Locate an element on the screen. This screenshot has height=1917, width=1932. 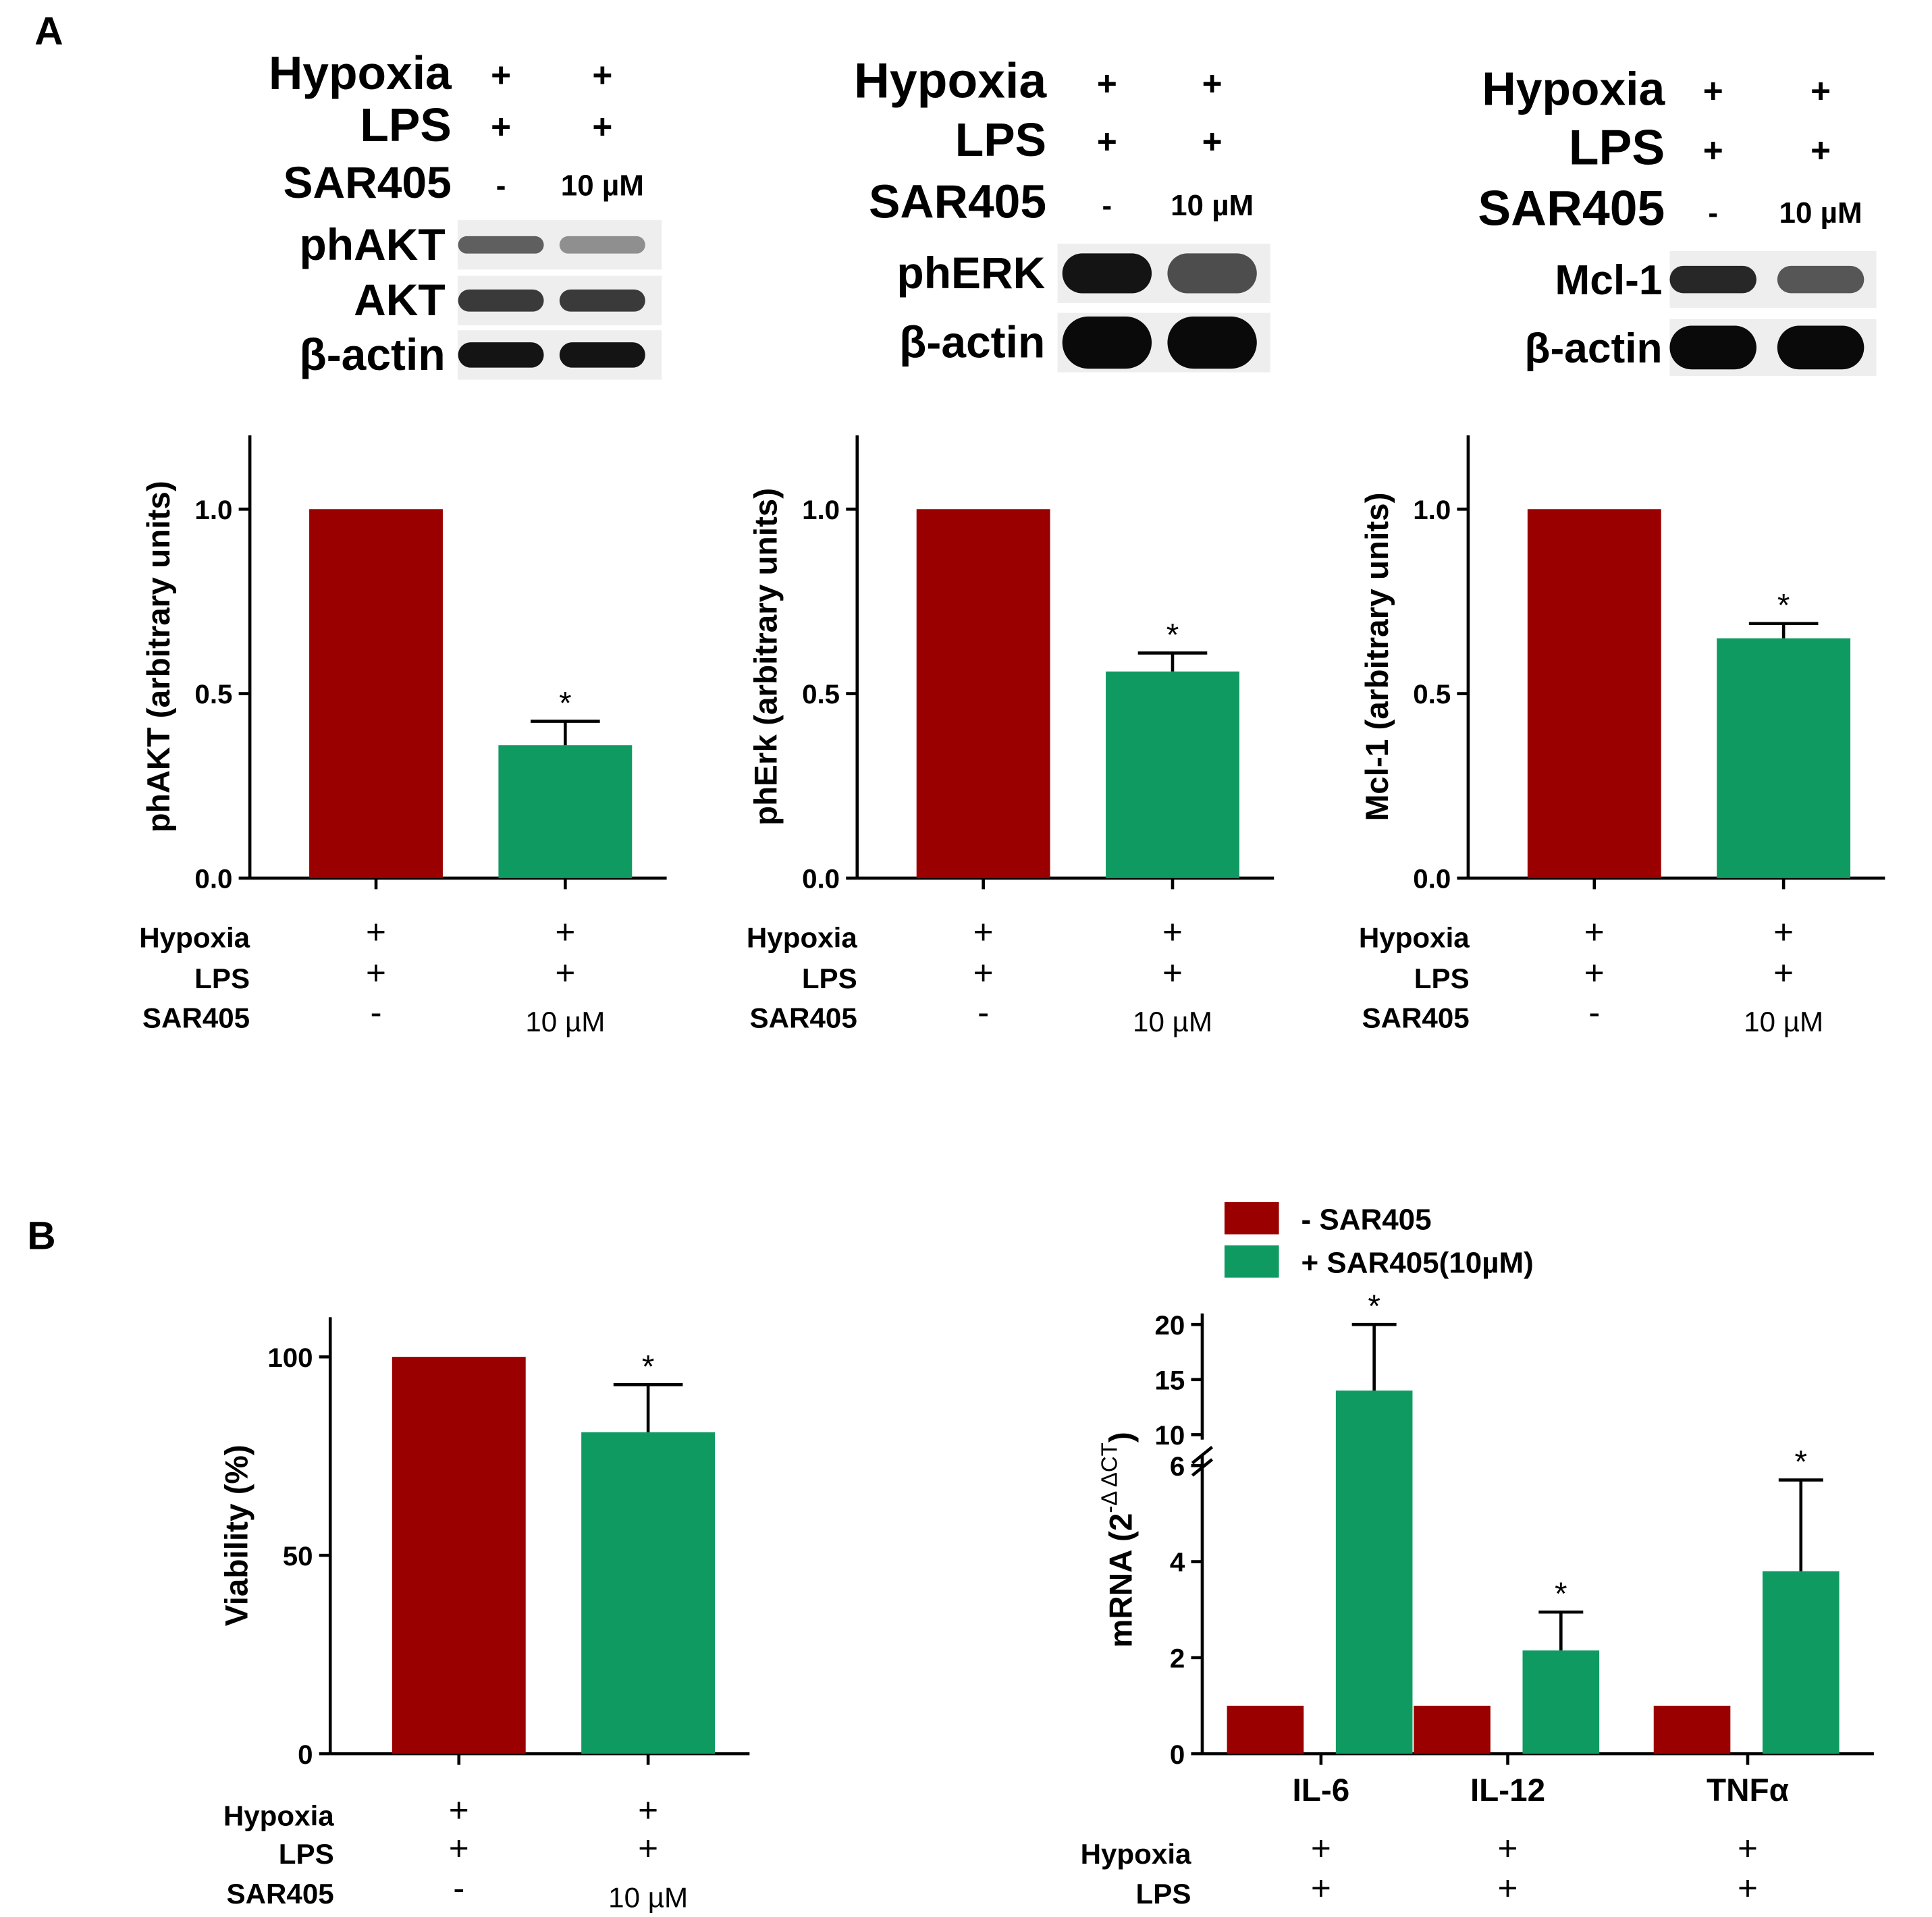
legend-entry: + SAR405(10µM) is located at coordinates (1418, 1262).